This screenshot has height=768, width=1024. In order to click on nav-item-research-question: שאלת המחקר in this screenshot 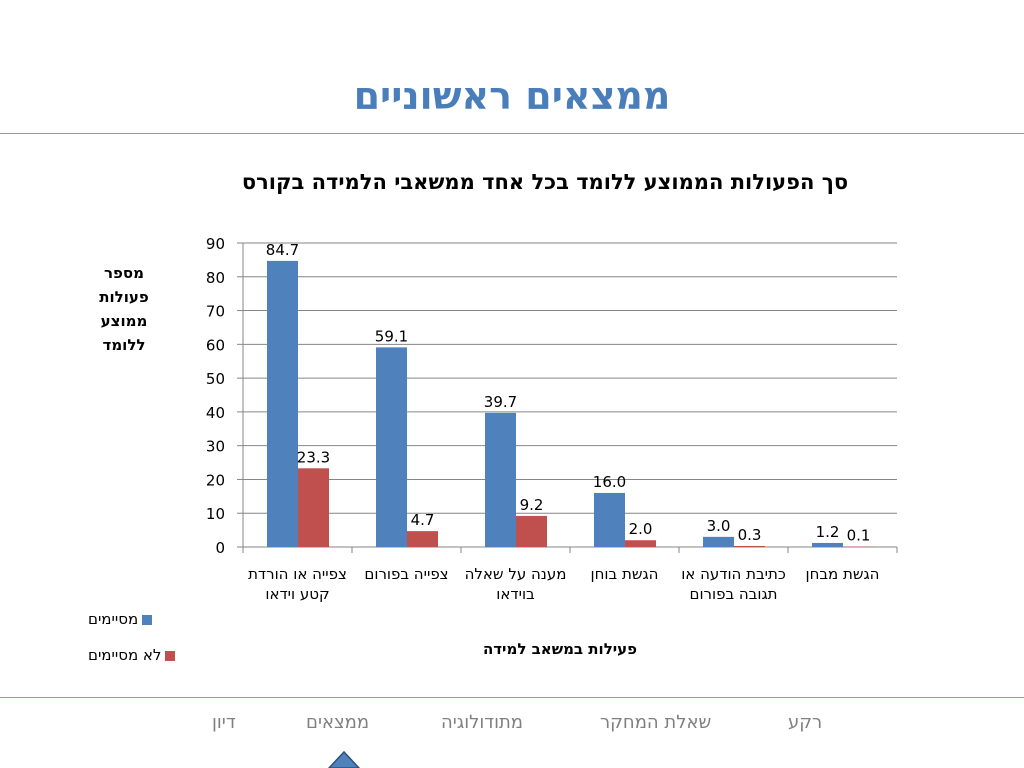, I will do `click(656, 722)`.